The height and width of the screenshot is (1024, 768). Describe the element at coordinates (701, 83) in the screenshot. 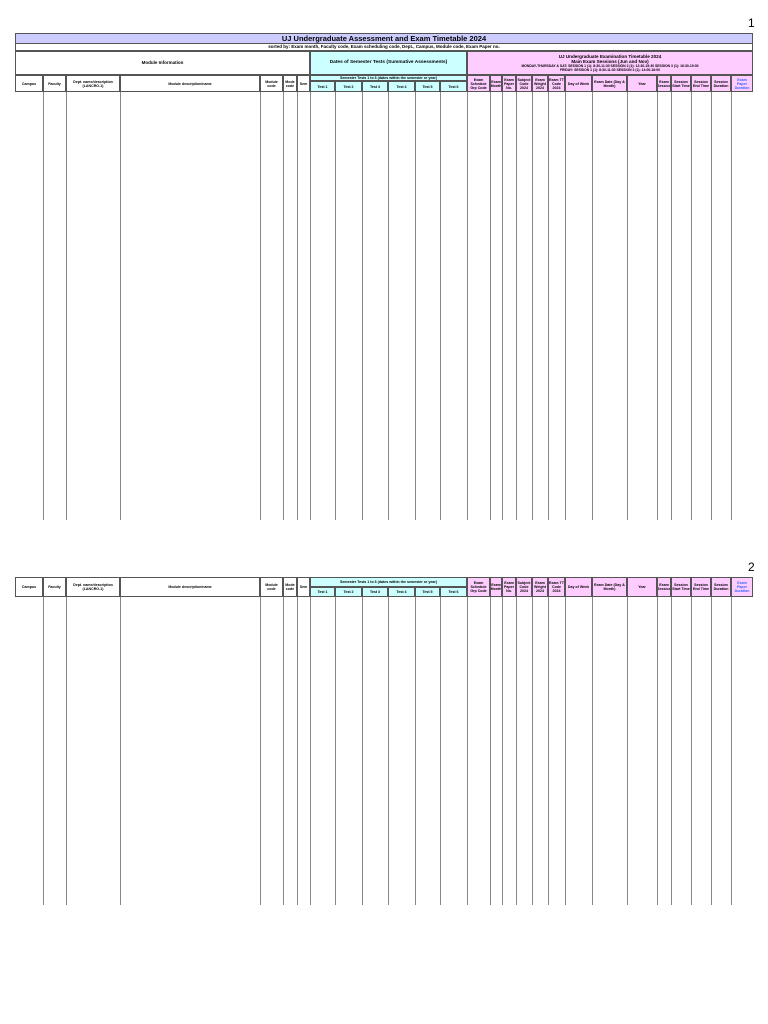

I see `column-header: Session End Time` at that location.